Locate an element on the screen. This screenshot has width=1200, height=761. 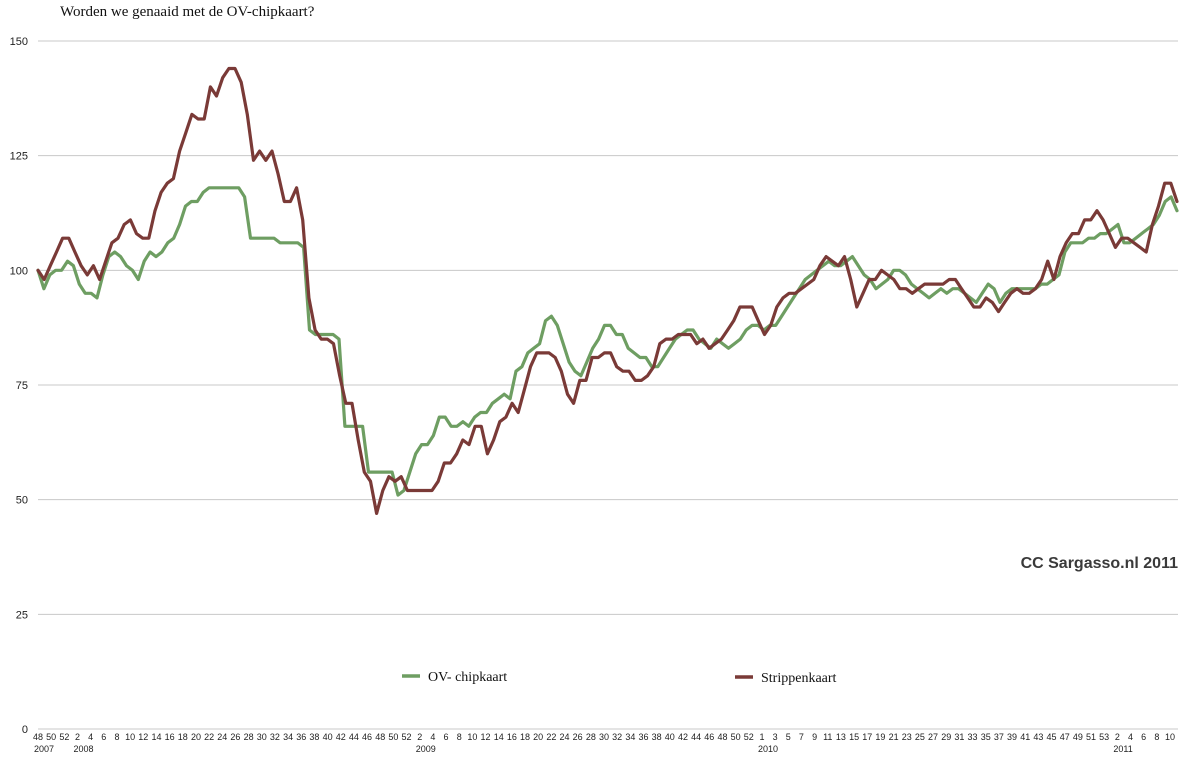
y-tick-label: 75 is located at coordinates (22, 386).